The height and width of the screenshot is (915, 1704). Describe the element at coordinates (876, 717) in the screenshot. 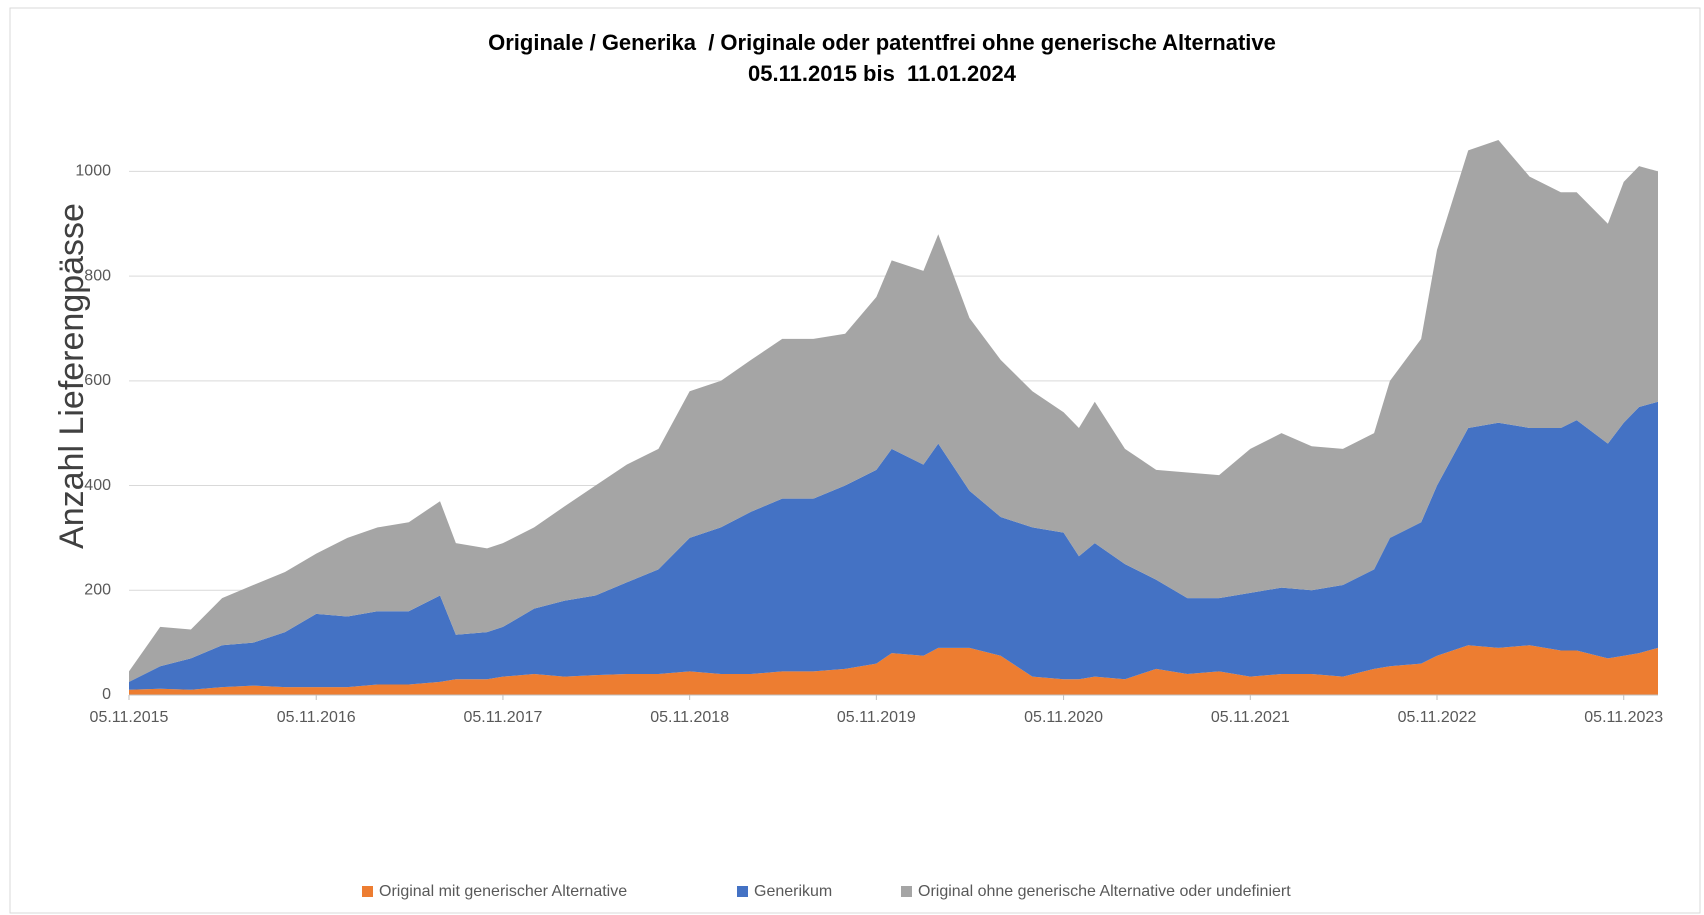

I see `x-tick-label: 05.11.2019` at that location.